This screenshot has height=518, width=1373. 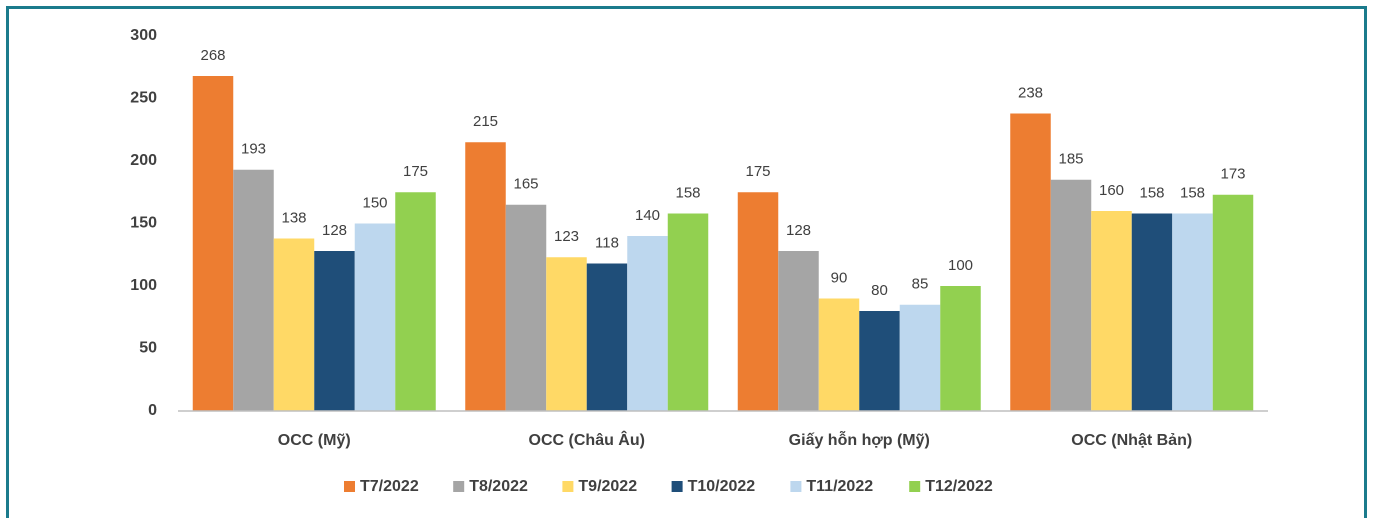 I want to click on x-tick-label: OCC (Mỹ), so click(x=314, y=440).